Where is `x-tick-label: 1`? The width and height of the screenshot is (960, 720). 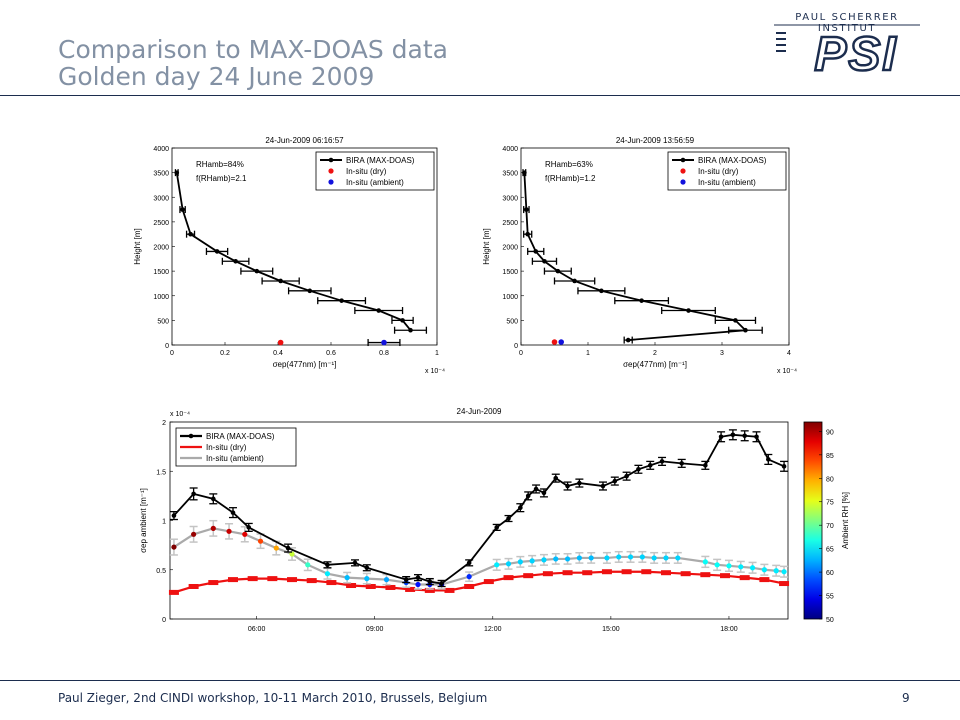
x-tick-label: 1 is located at coordinates (437, 353).